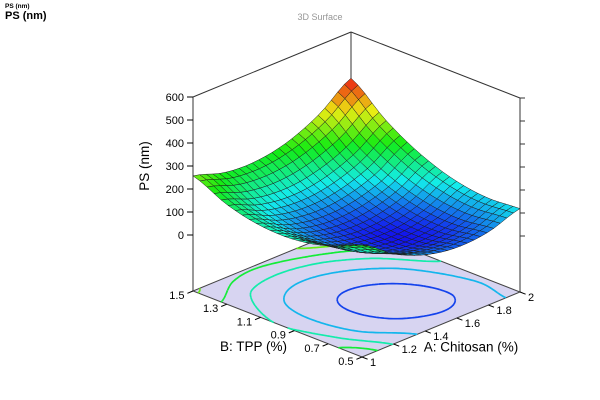 The image size is (600, 400). I want to click on a-tick-label: 1.2, so click(409, 350).